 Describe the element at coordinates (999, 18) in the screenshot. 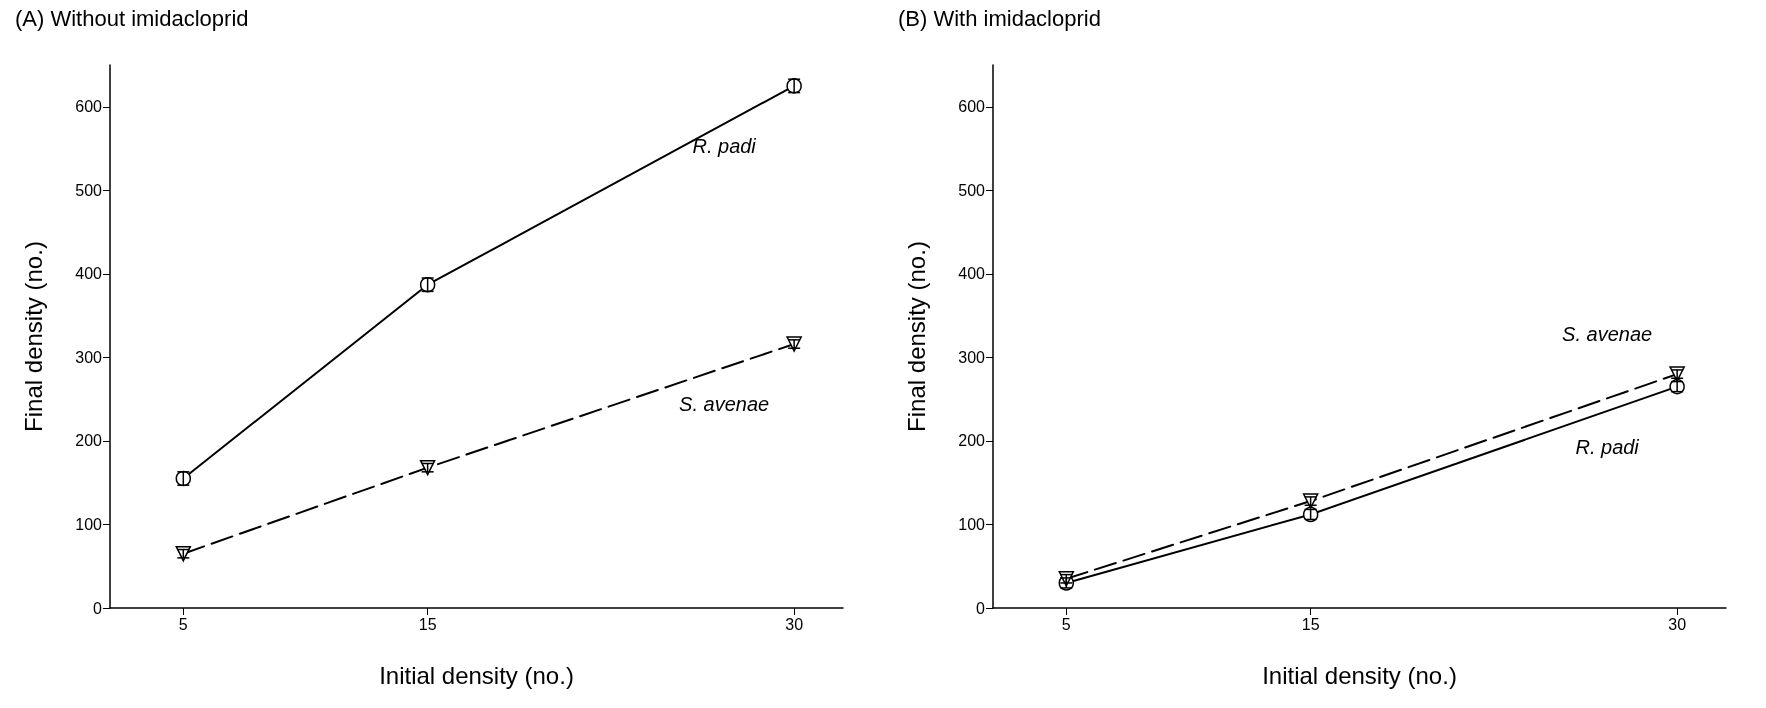

I see `chart-title: (B) With imidacloprid` at that location.